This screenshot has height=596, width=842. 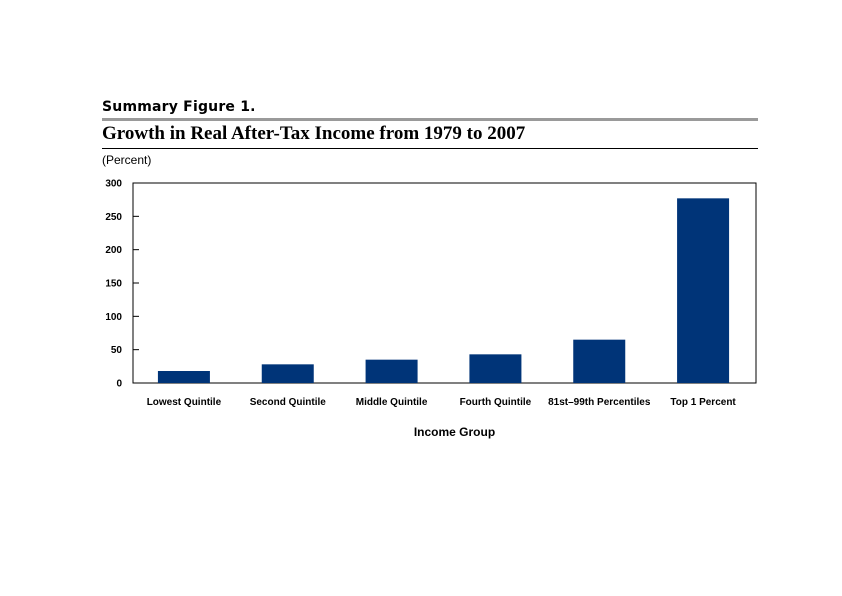 I want to click on y-tick-label: 300, so click(x=113, y=184).